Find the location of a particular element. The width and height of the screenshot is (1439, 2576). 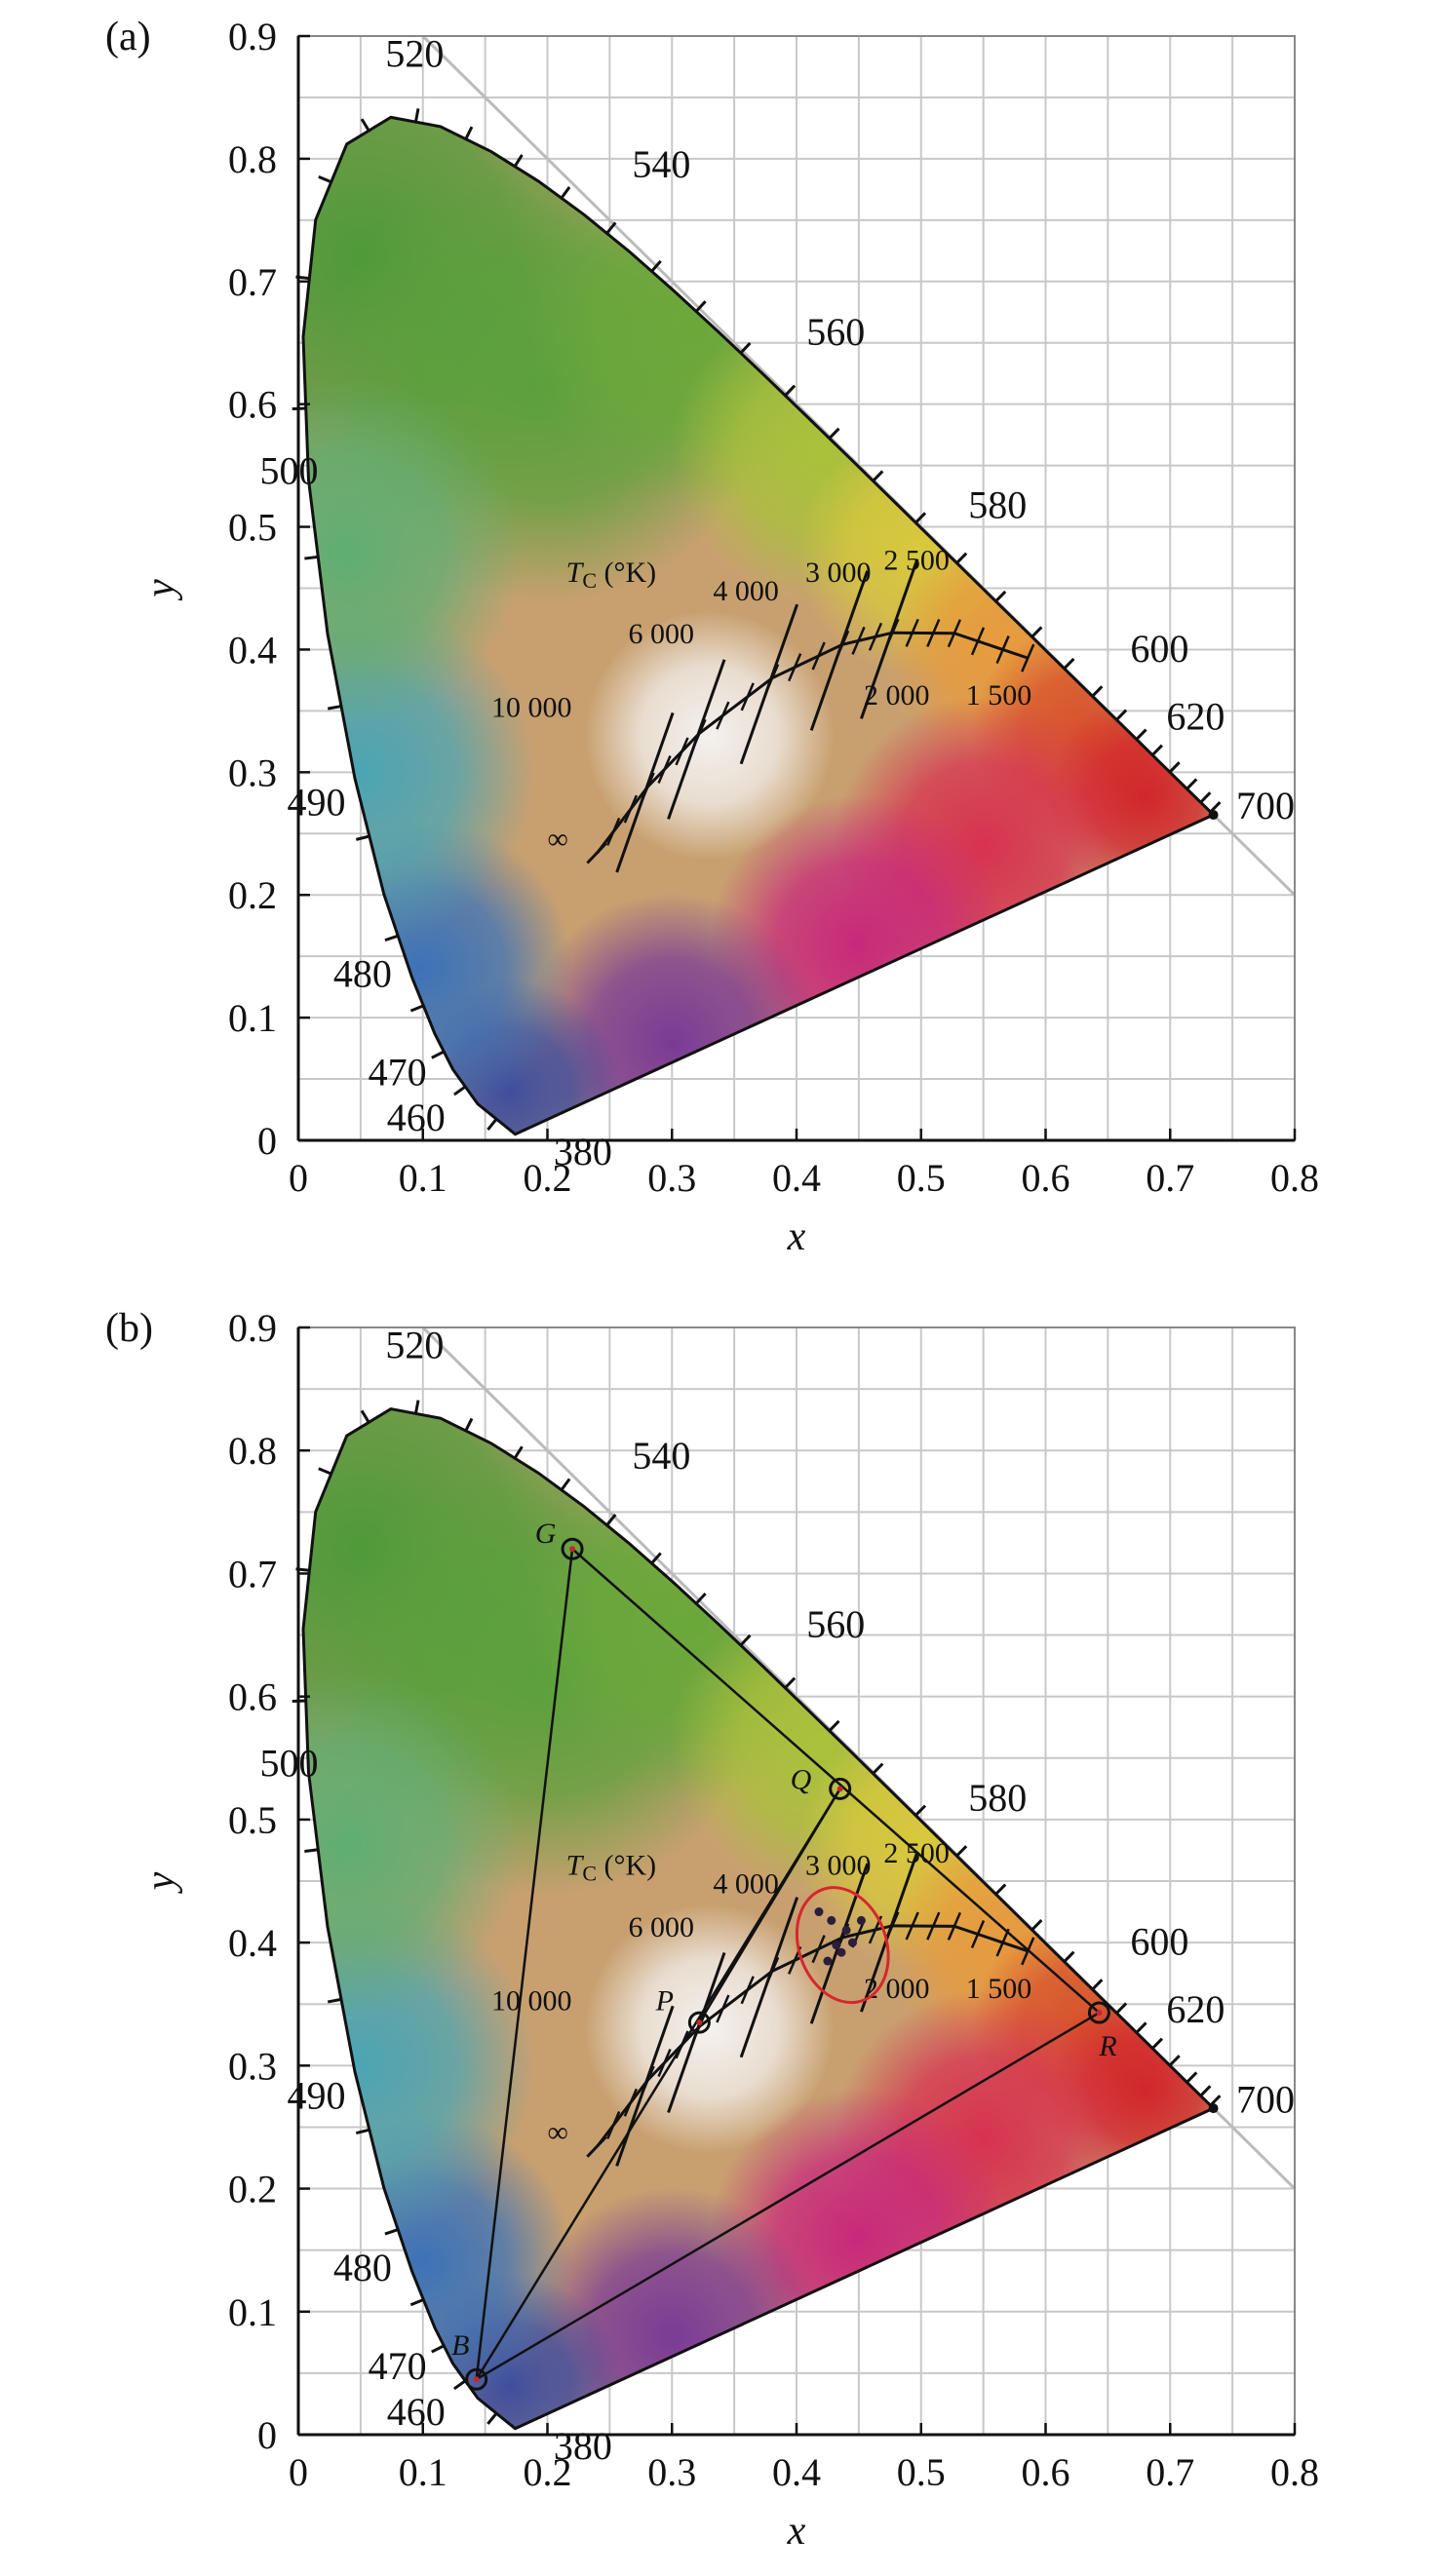

point-label-G: G is located at coordinates (546, 1534).